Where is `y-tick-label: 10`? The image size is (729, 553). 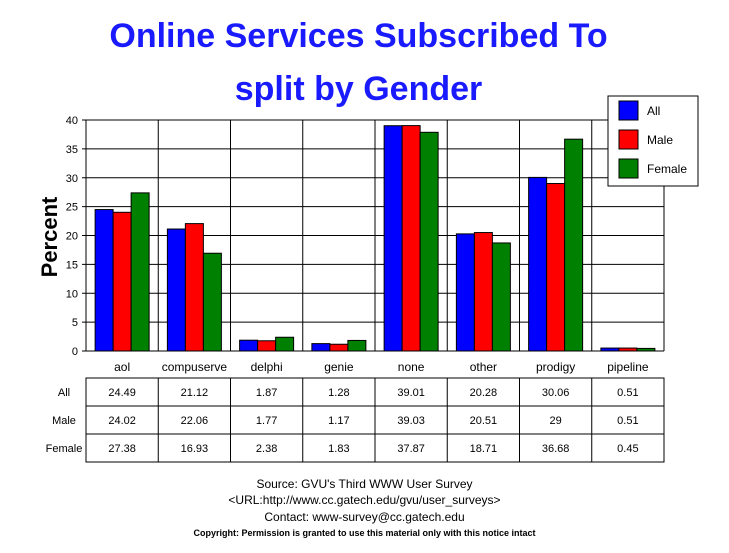
y-tick-label: 10 is located at coordinates (72, 294).